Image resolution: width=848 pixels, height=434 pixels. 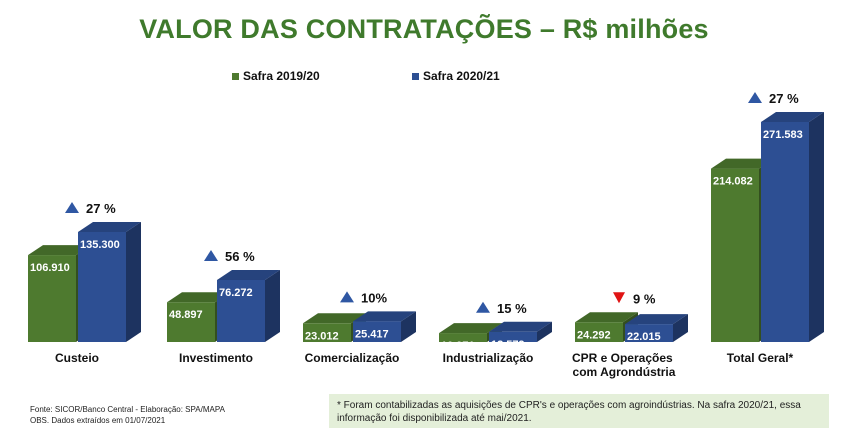 I want to click on bar-safra-2019-20-label: 106.910, so click(x=50, y=268).